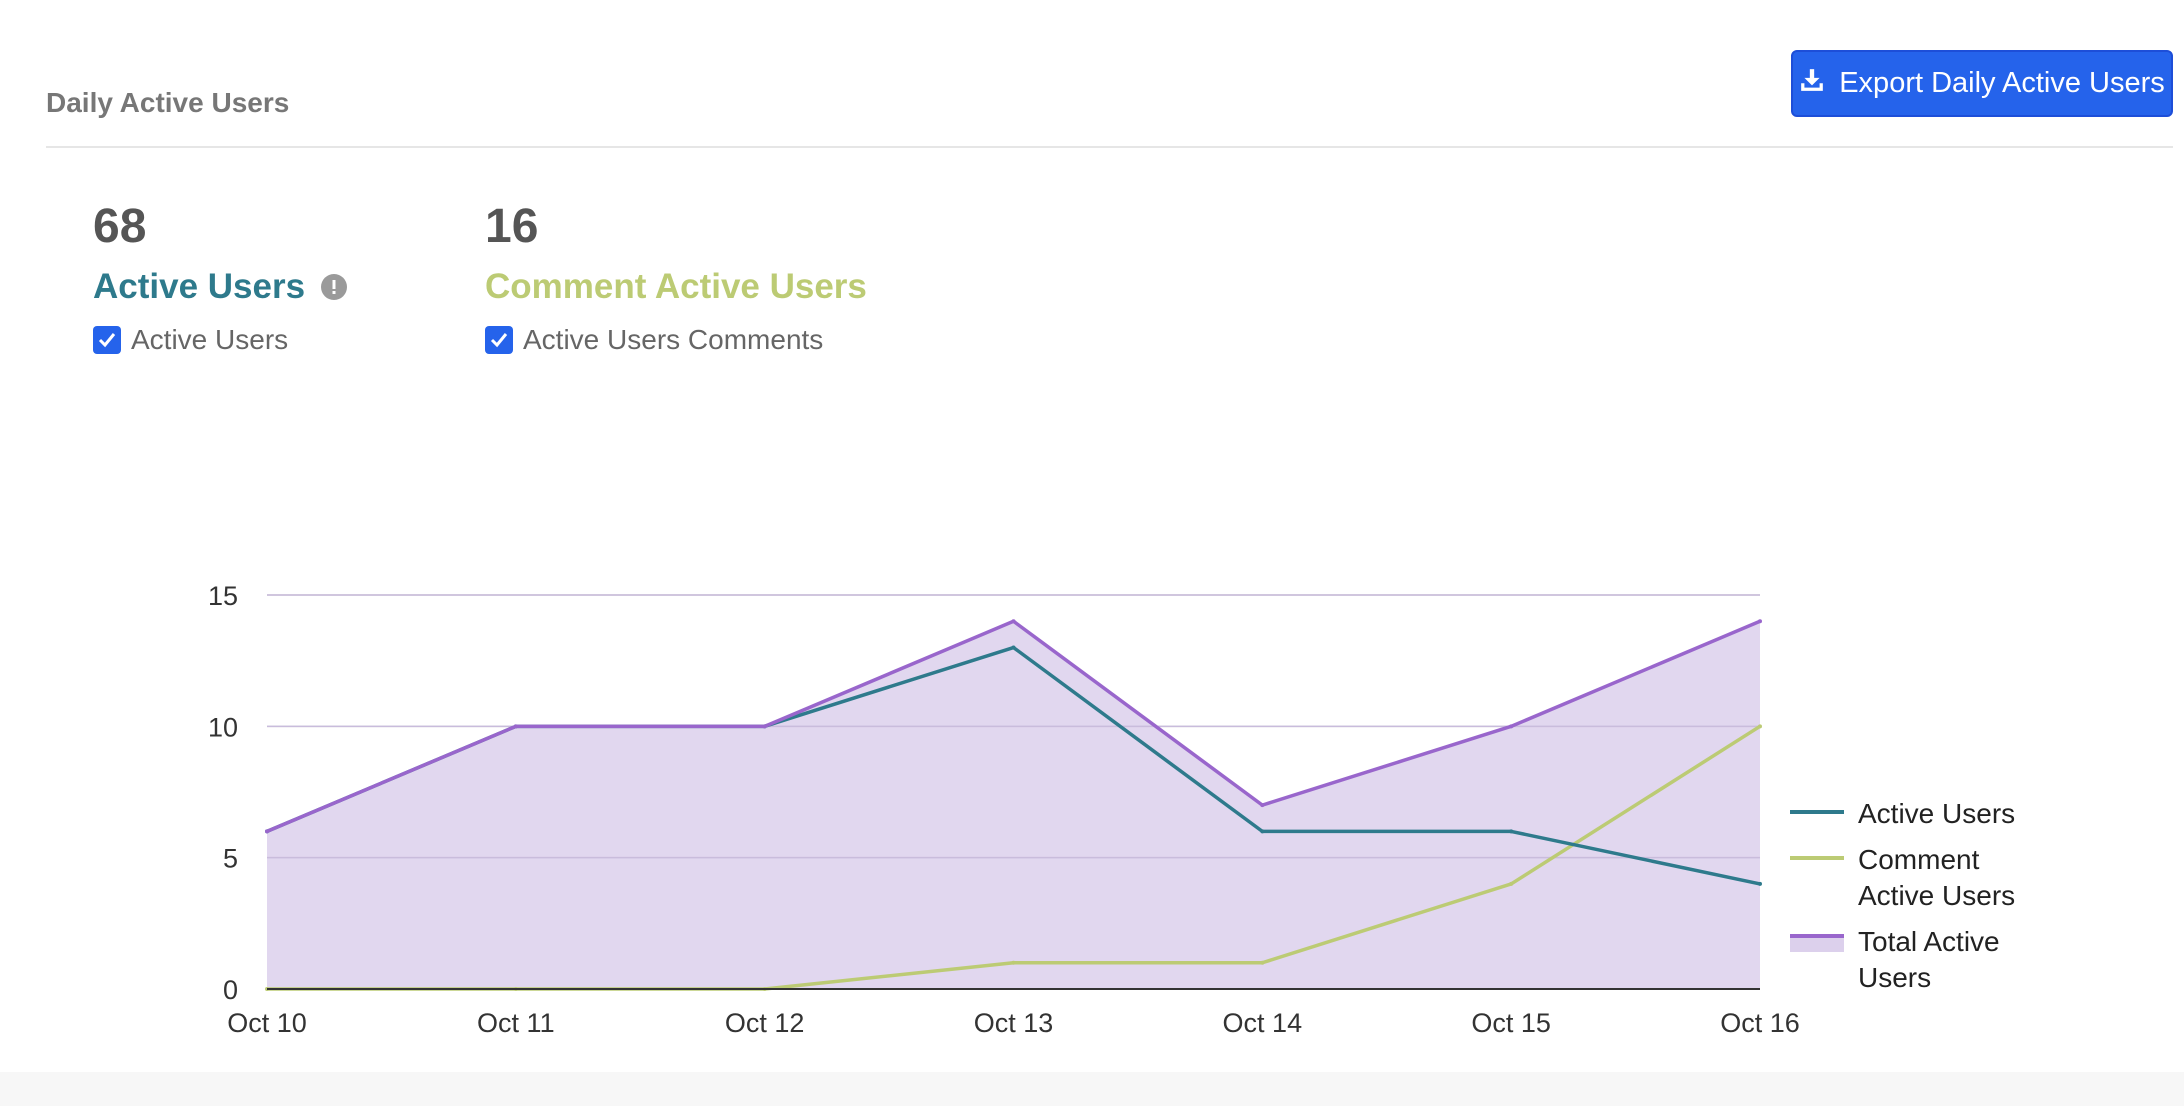 The image size is (2184, 1106). What do you see at coordinates (512, 226) in the screenshot?
I see `stat-value: 16` at bounding box center [512, 226].